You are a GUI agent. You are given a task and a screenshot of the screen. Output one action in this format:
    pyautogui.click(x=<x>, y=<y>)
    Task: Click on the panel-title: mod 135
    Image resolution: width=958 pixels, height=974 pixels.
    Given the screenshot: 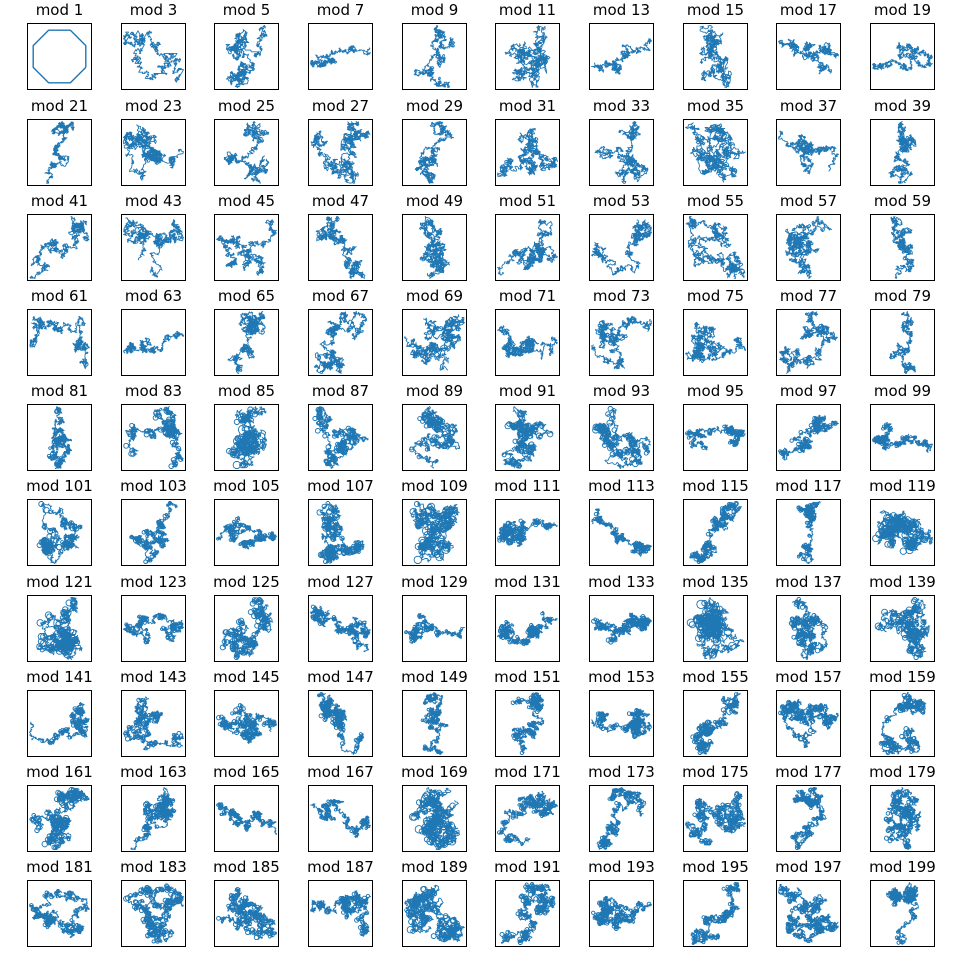 What is the action you would take?
    pyautogui.click(x=715, y=582)
    